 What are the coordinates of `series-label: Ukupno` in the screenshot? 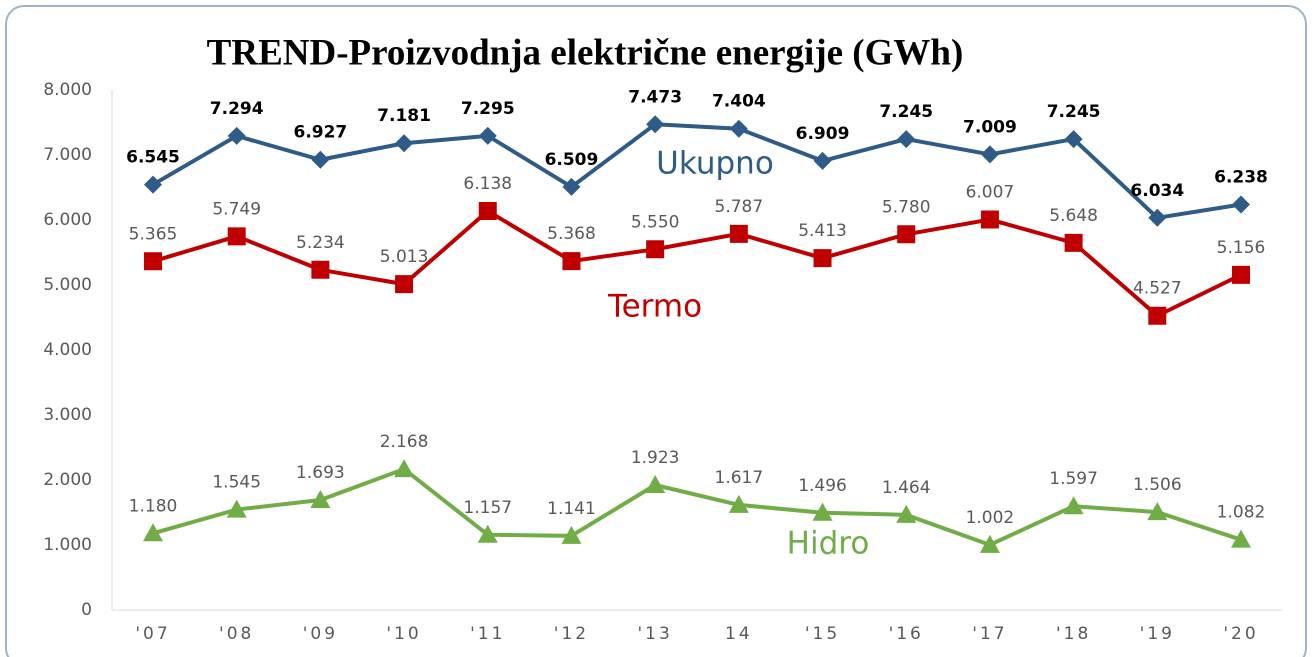 It's located at (715, 164).